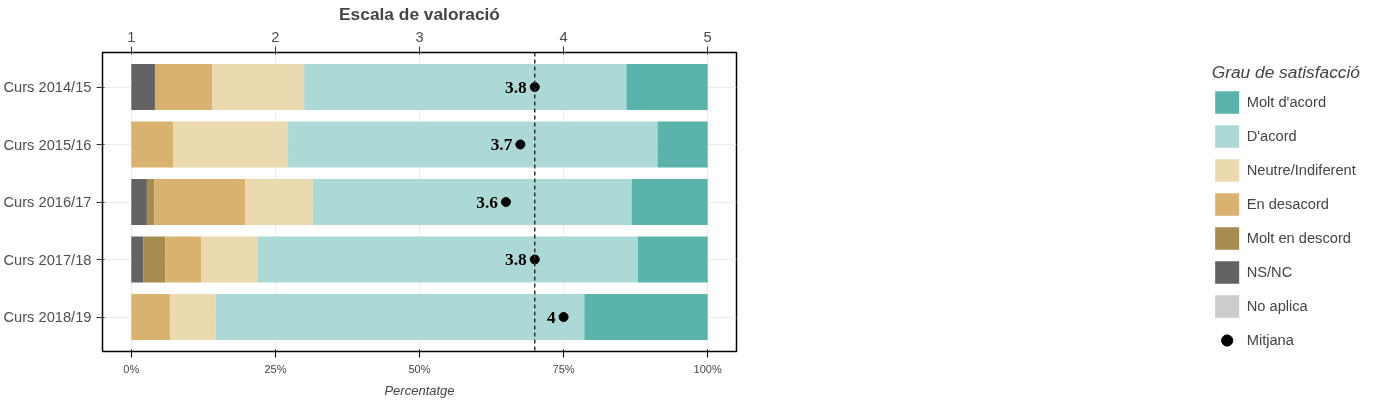 The width and height of the screenshot is (1379, 406). What do you see at coordinates (1270, 340) in the screenshot?
I see `legend-label: Mitjana` at bounding box center [1270, 340].